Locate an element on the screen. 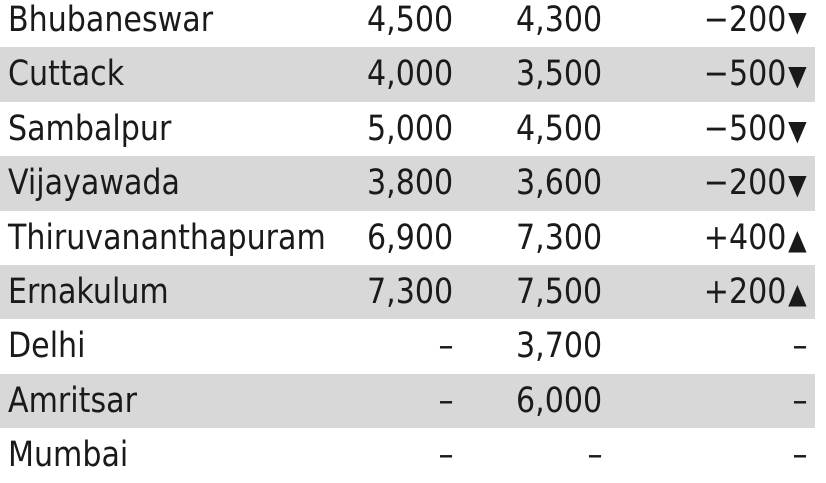  value-before: 4,000 is located at coordinates (409, 74).